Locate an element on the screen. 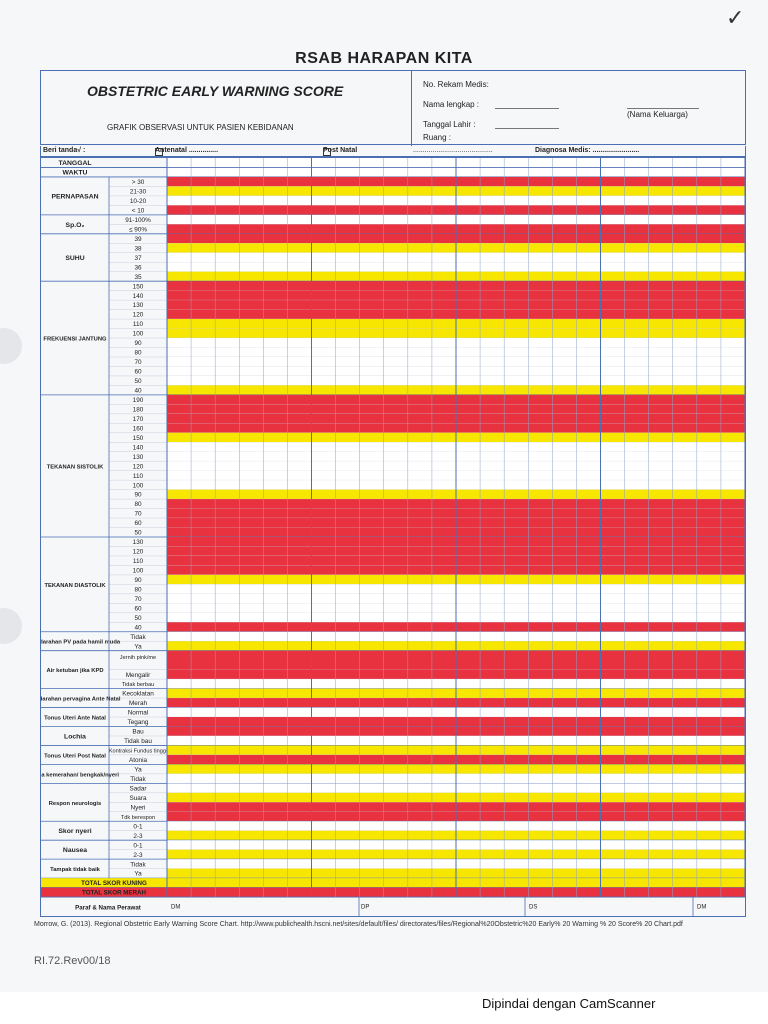 Image resolution: width=768 pixels, height=1024 pixels. section-label: TEKANAN SISTOLIK is located at coordinates (75, 467).